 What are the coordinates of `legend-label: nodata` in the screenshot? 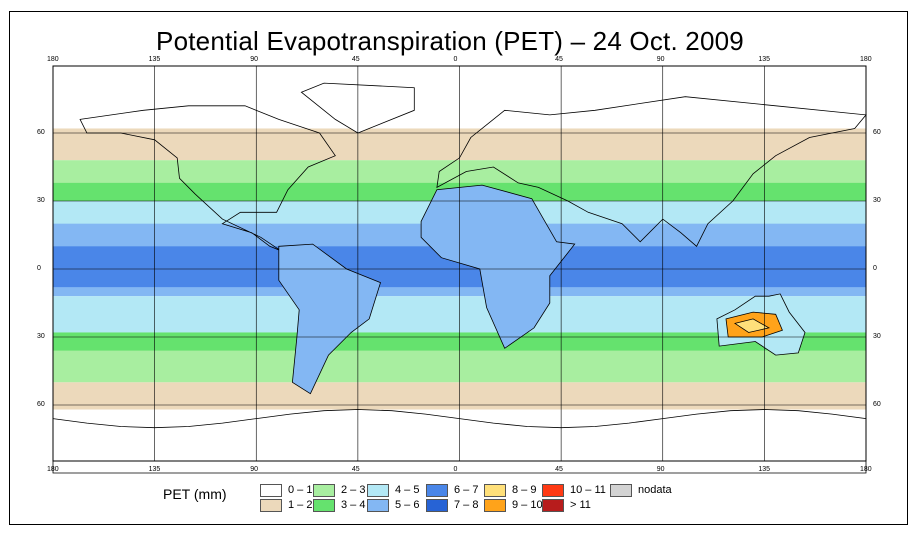 It's located at (655, 490).